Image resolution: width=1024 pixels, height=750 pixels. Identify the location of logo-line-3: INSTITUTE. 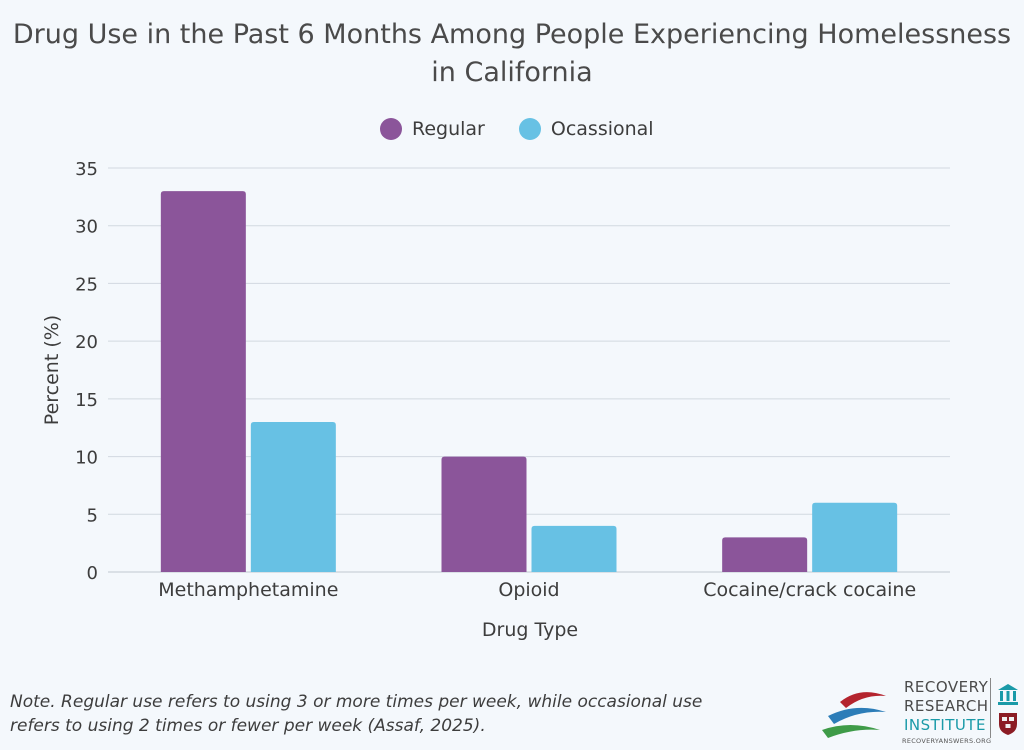
(945, 725).